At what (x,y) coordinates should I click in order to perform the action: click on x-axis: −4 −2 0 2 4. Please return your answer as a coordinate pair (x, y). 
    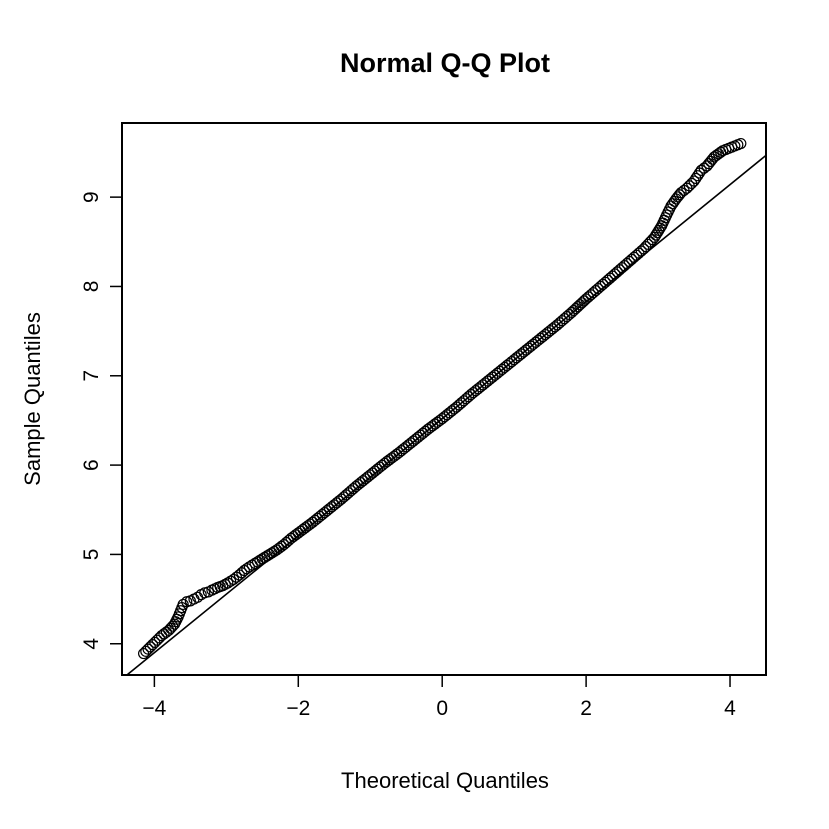
    Looking at the image, I should click on (439, 697).